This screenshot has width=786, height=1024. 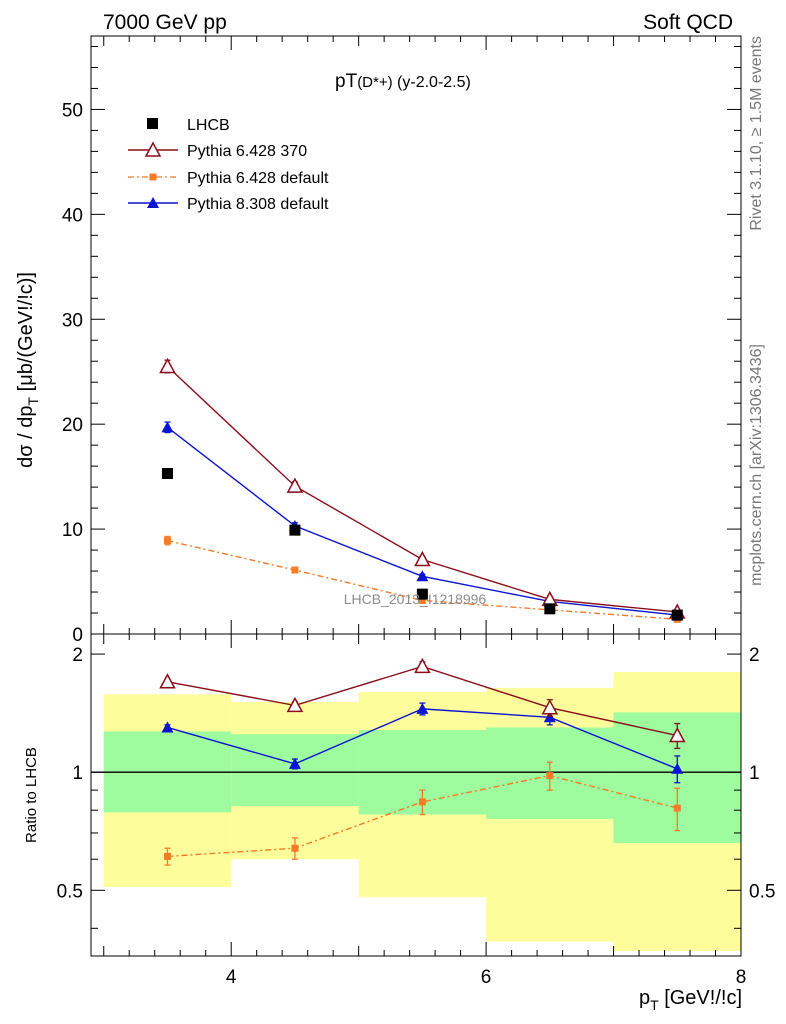 I want to click on main-y-tick-label: 30, so click(x=72, y=320).